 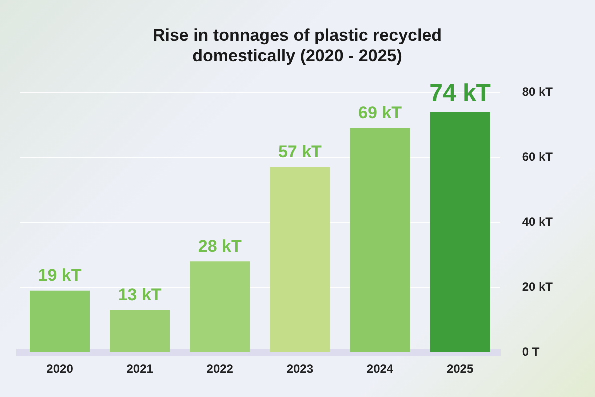 What do you see at coordinates (140, 369) in the screenshot?
I see `x-tick-label: 2021` at bounding box center [140, 369].